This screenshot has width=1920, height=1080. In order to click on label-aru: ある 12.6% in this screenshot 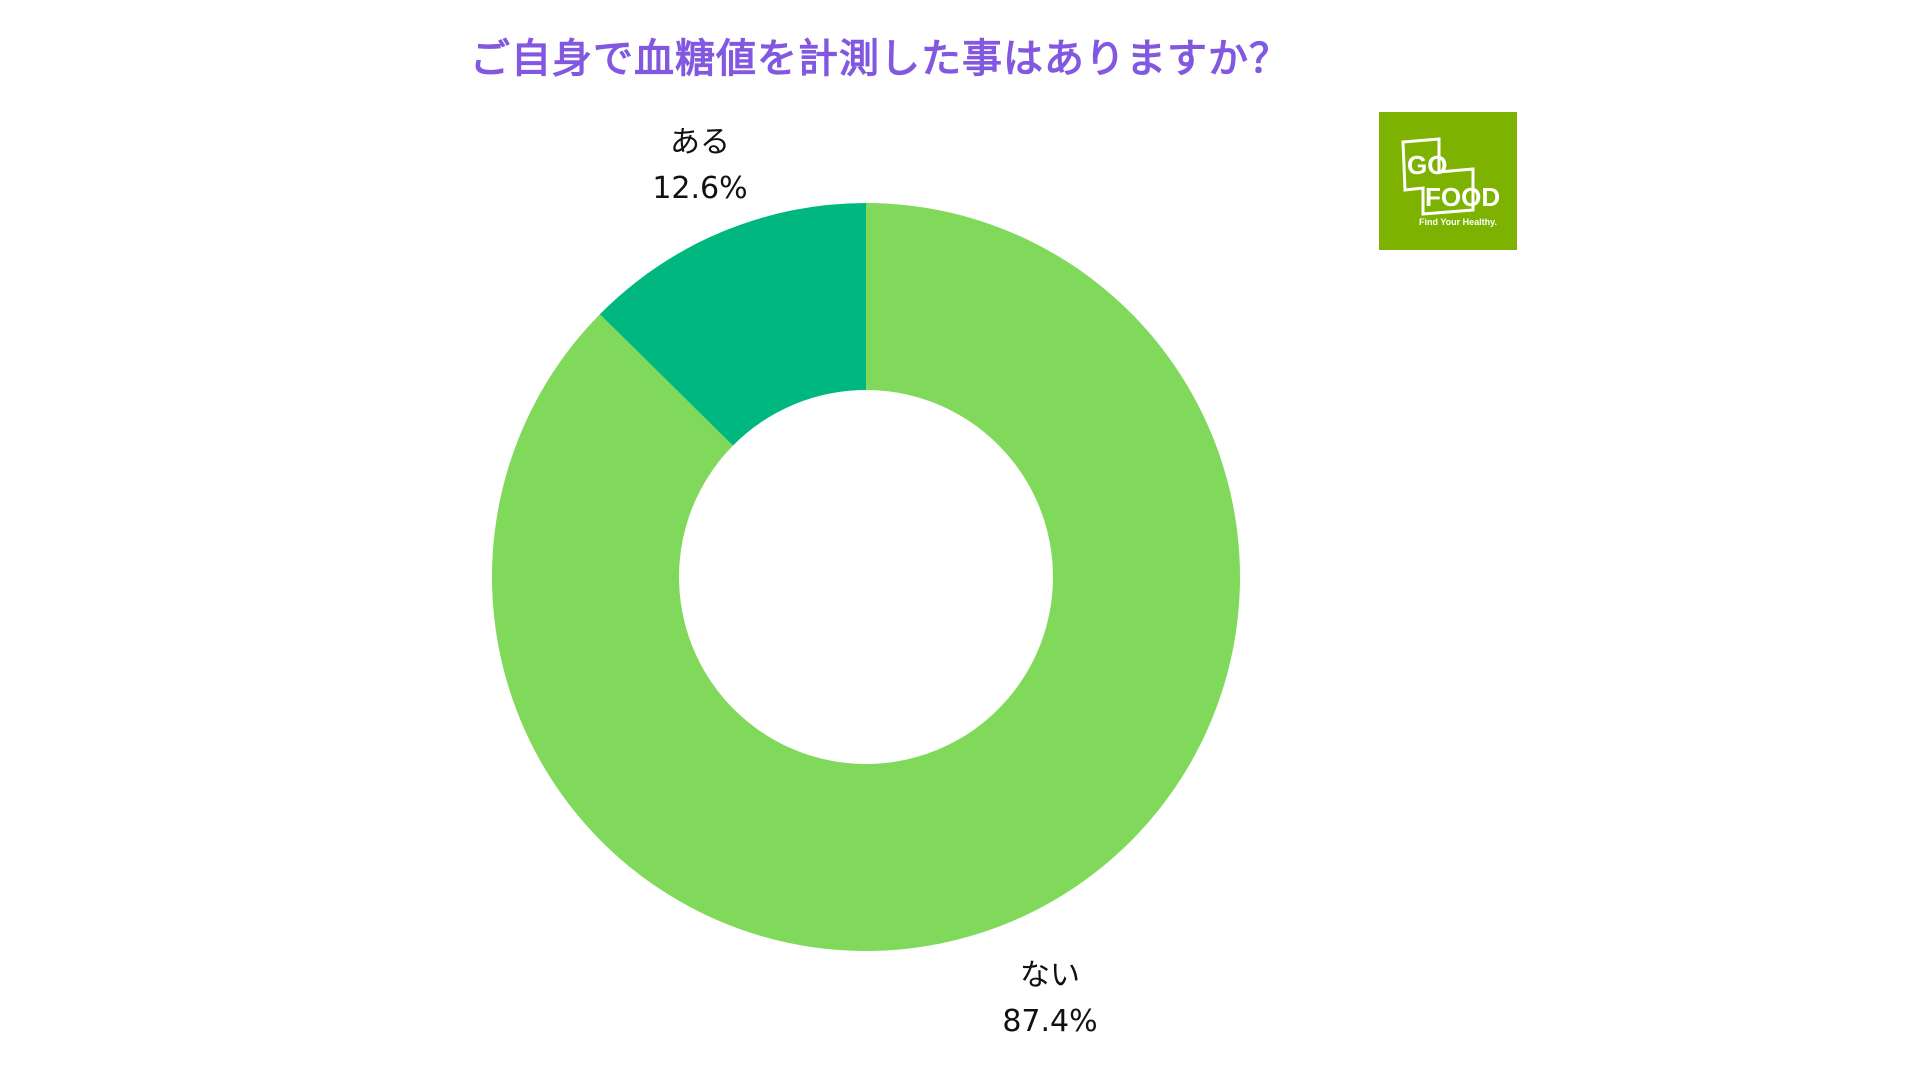, I will do `click(700, 166)`.